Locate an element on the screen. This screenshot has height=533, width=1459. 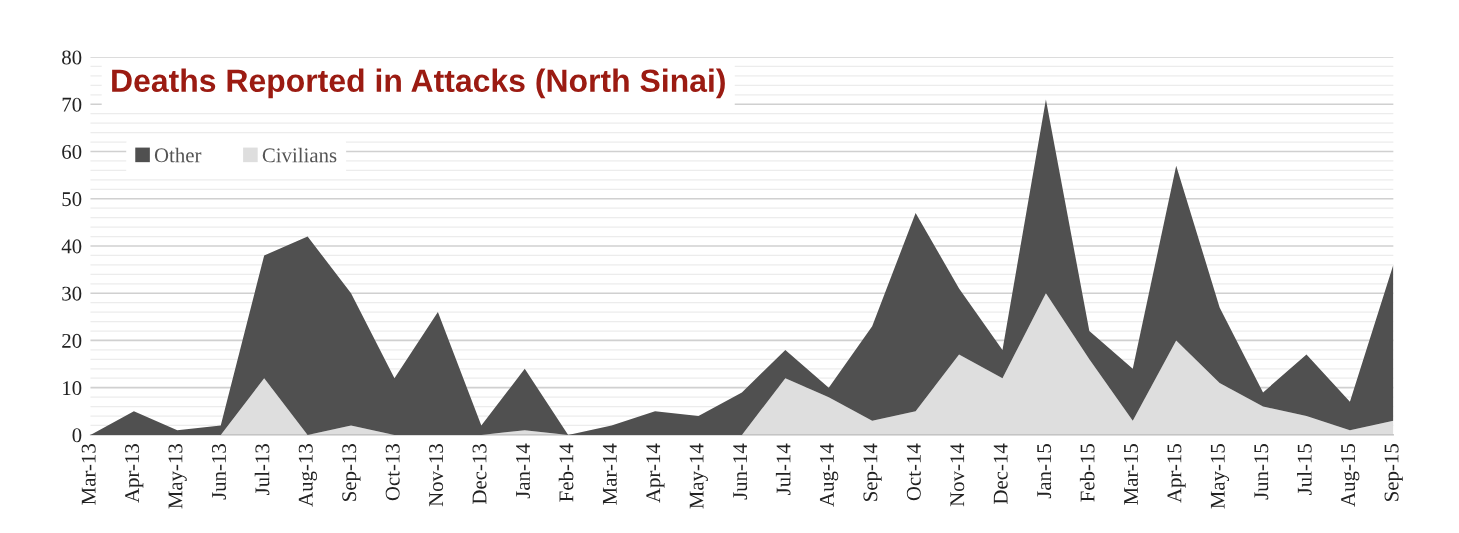
x-tick-label: Jan-15 is located at coordinates (1044, 471).